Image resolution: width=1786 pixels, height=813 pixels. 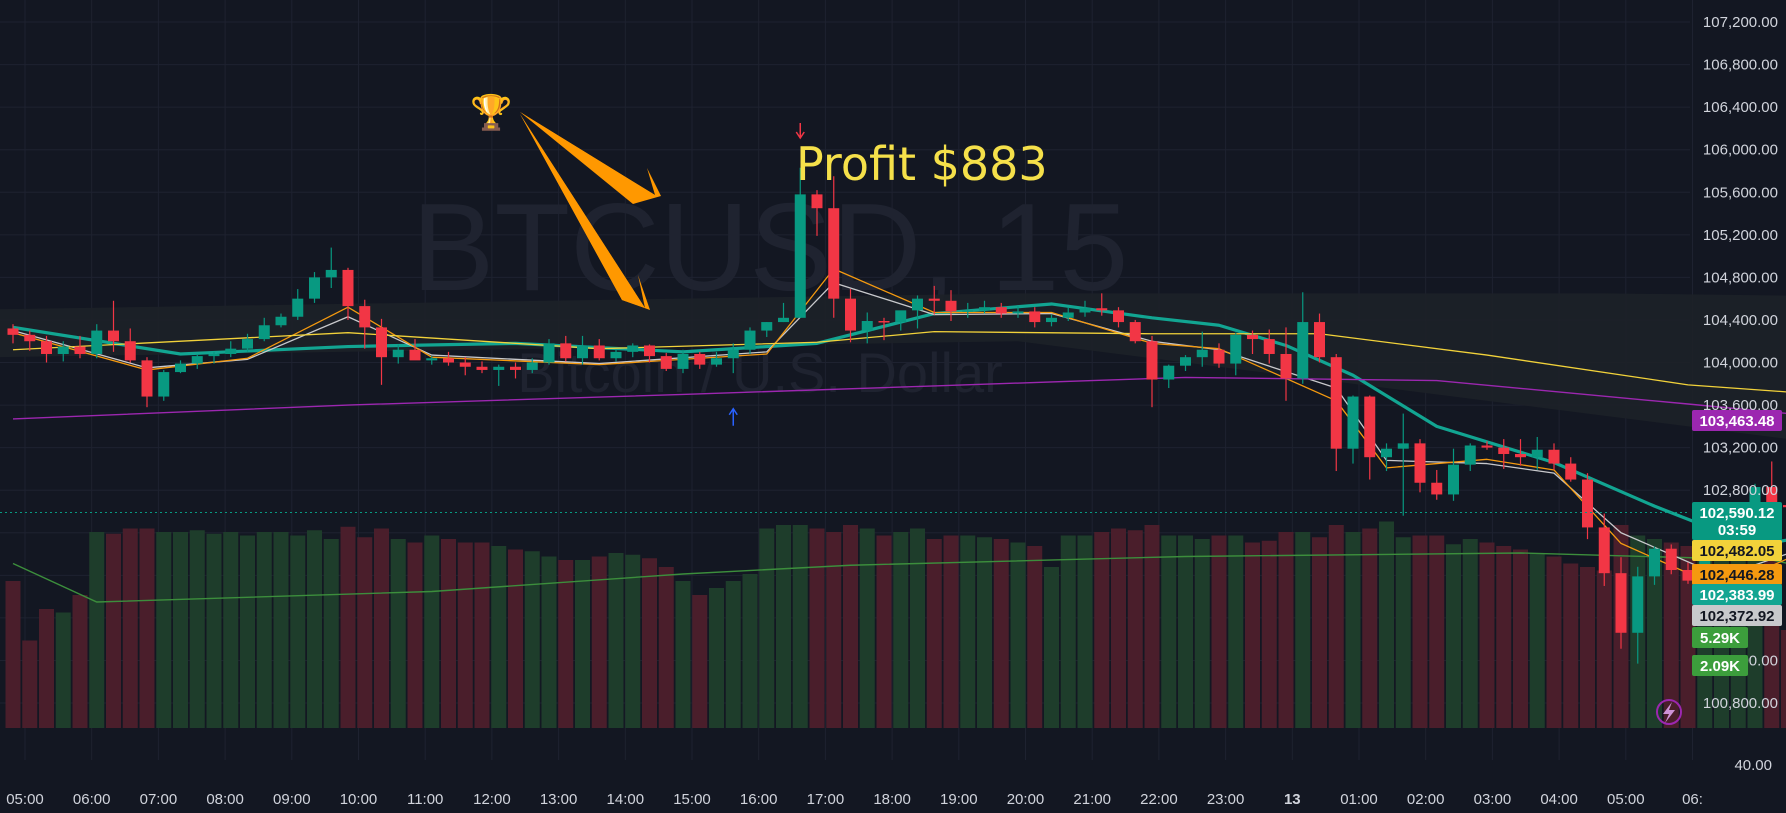 I want to click on time-tick-label: 05:00, so click(x=25, y=799).